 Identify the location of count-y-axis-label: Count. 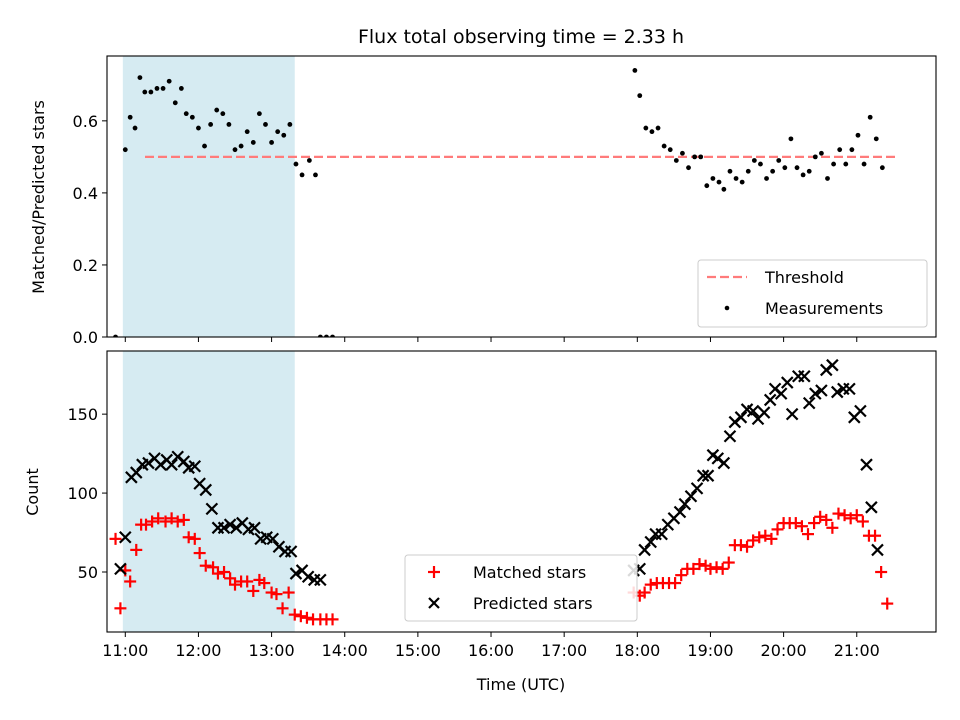
(32, 492).